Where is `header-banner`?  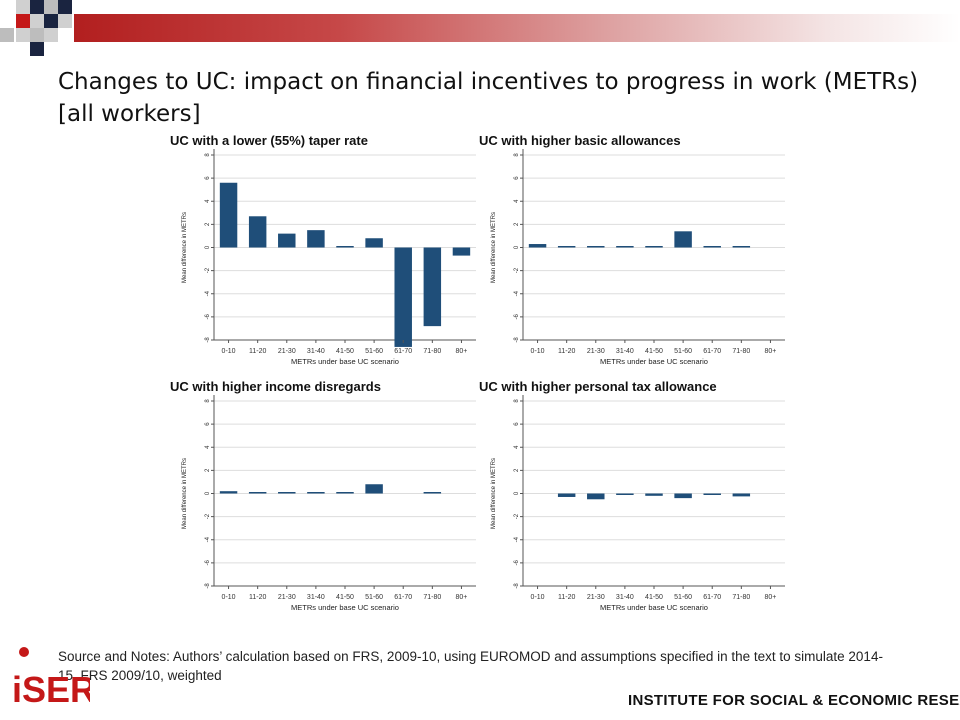 header-banner is located at coordinates (480, 28).